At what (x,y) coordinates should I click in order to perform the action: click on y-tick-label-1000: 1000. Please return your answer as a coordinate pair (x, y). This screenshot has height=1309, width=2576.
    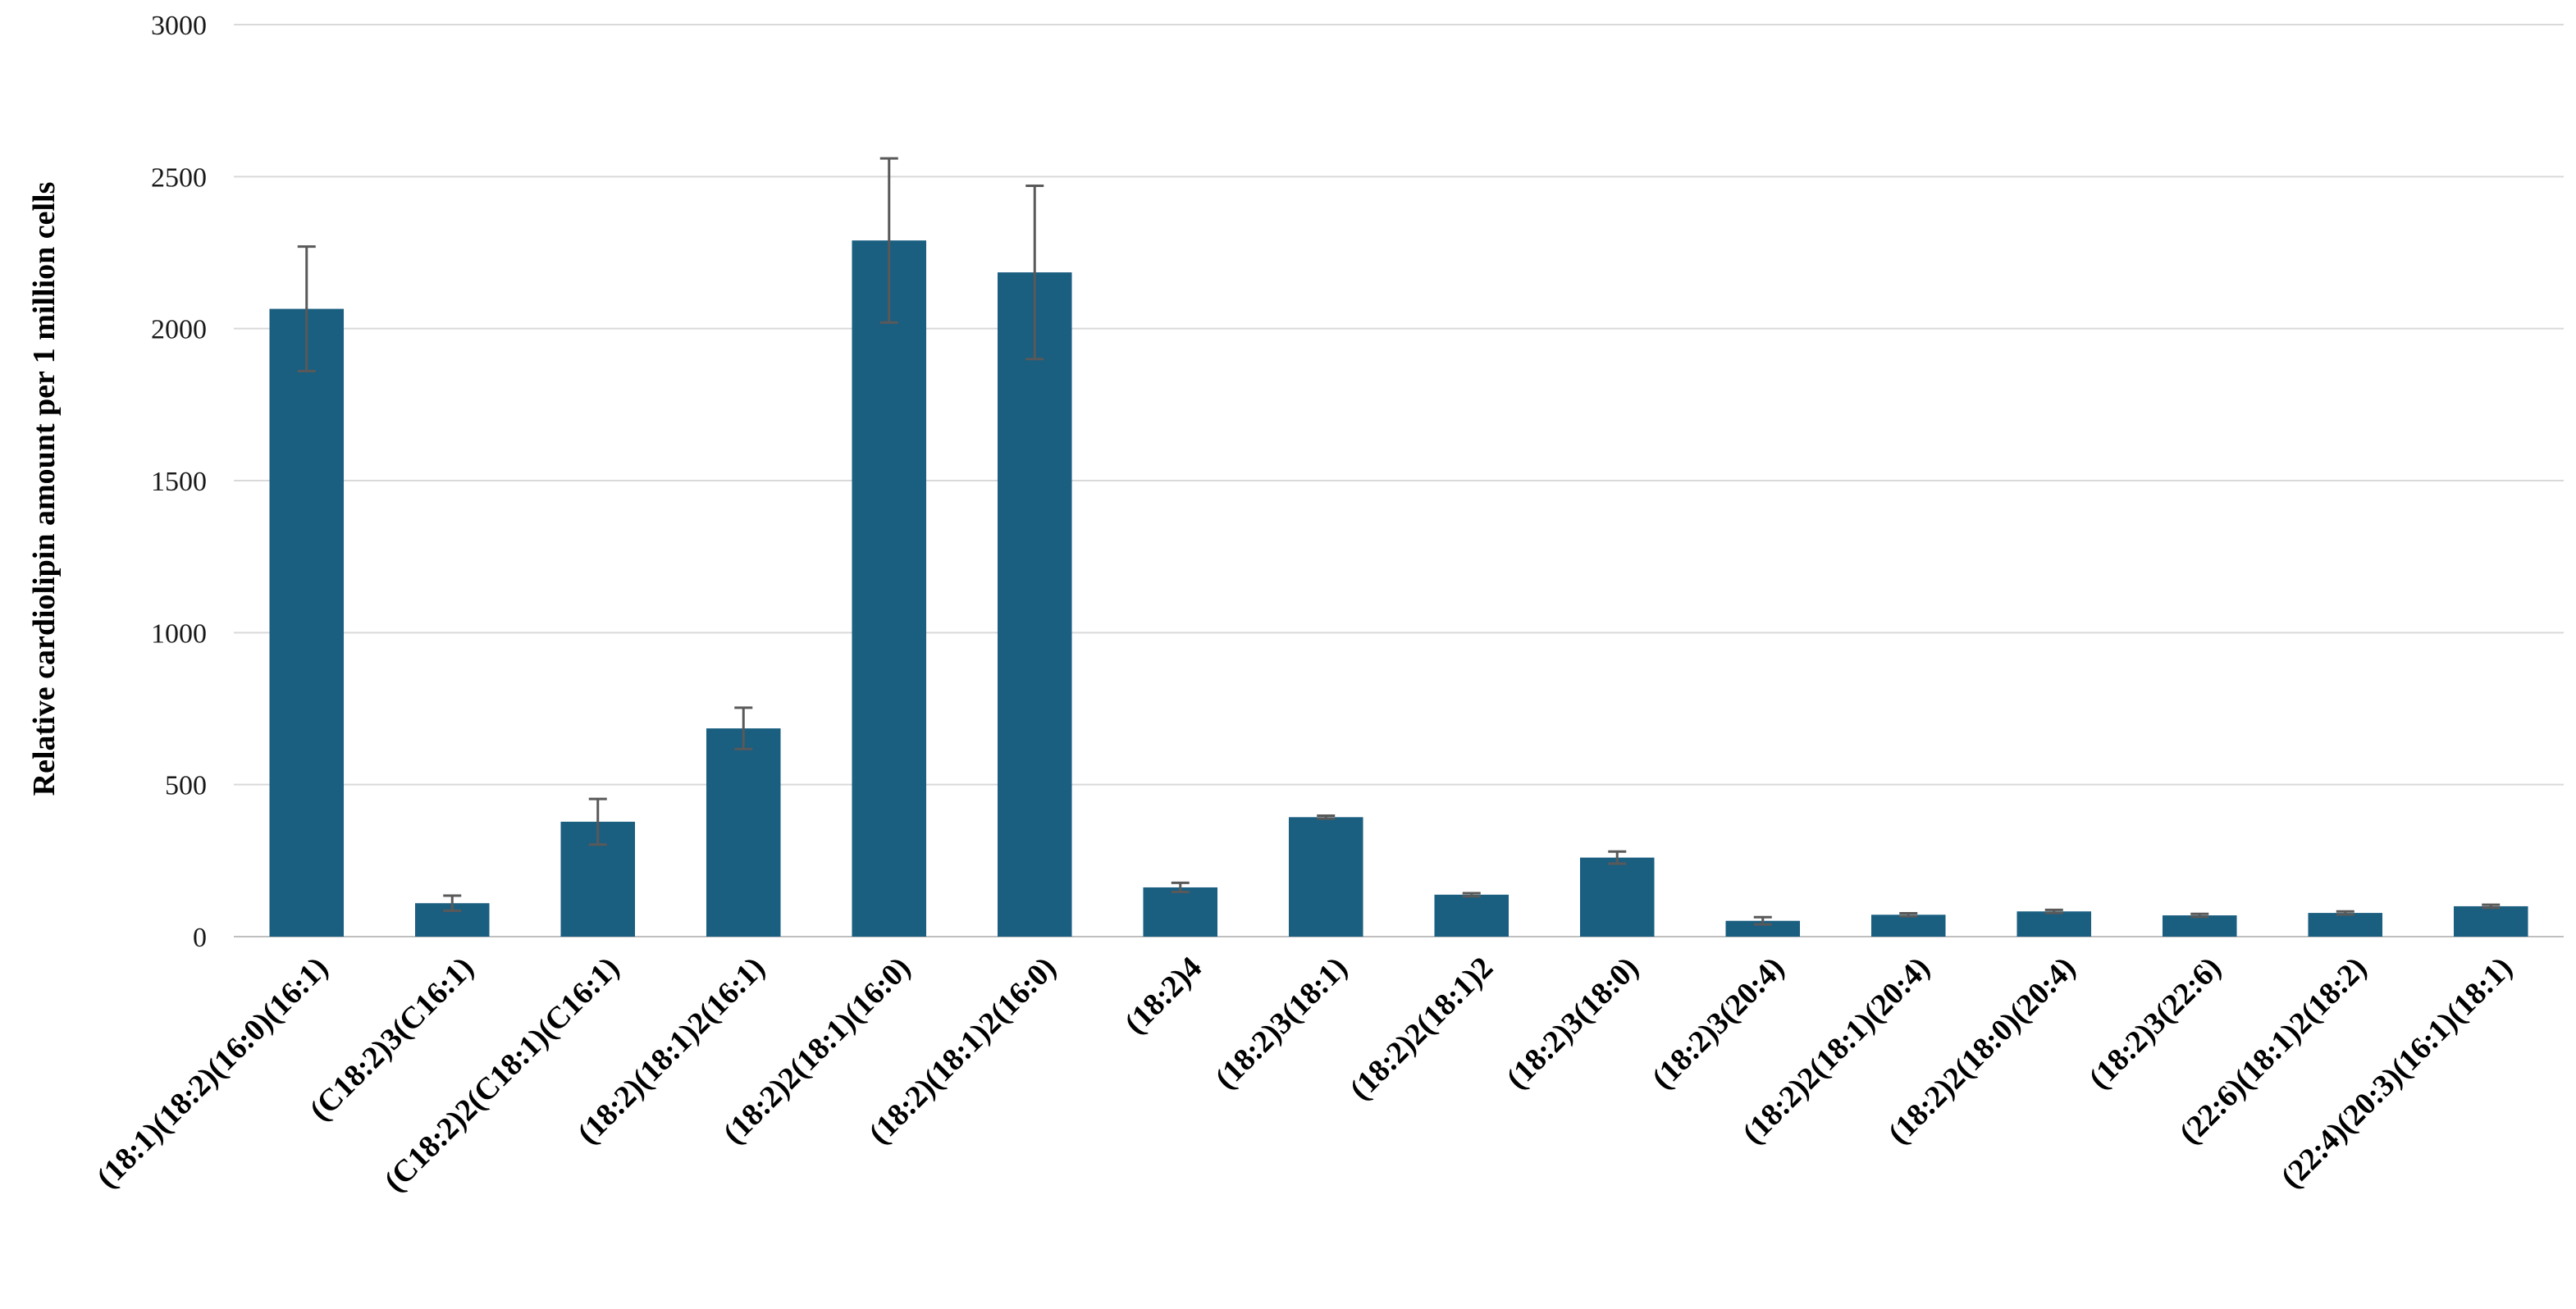
    Looking at the image, I should click on (179, 633).